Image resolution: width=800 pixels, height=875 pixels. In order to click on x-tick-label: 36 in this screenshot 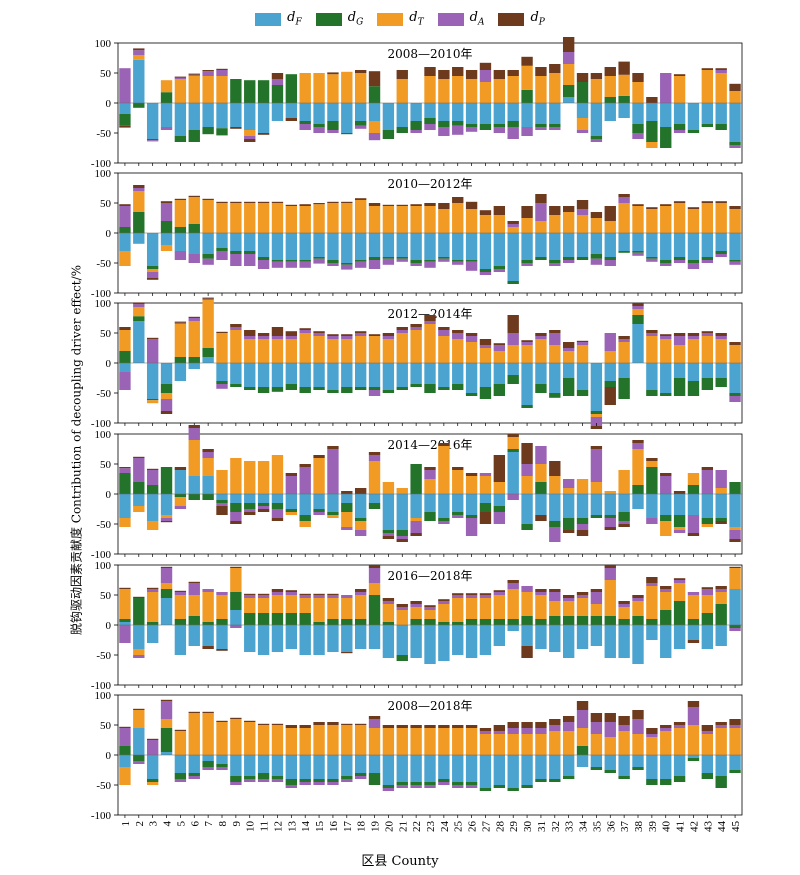, I will do `click(611, 827)`.